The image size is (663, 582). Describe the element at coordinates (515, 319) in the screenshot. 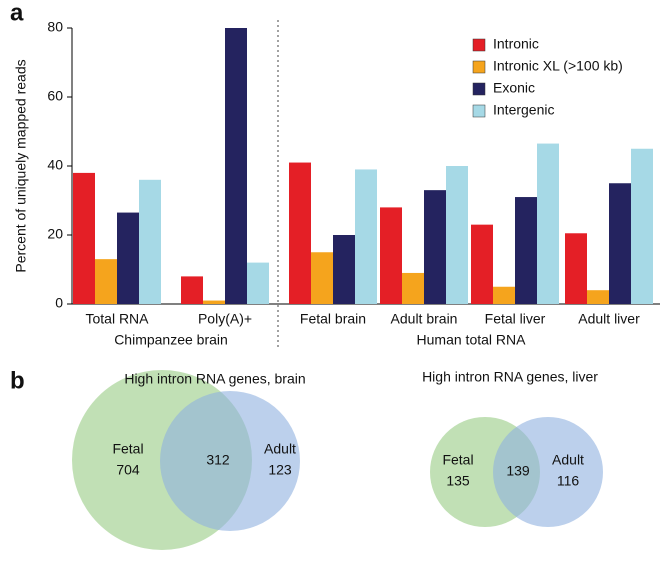

I see `x-tick-label: Fetal liver` at that location.